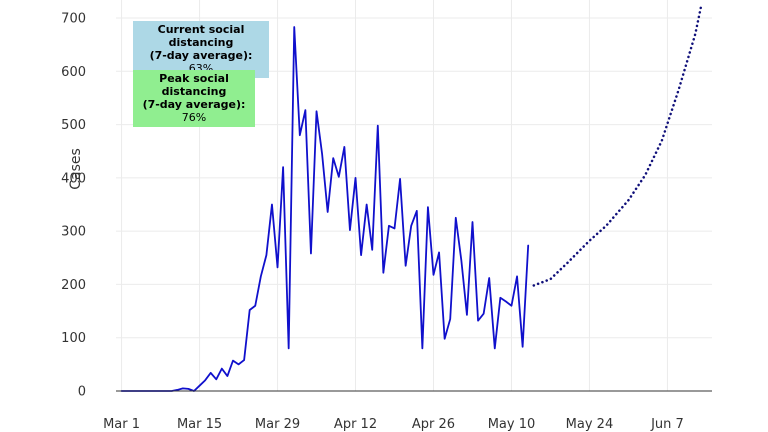 Image resolution: width=768 pixels, height=432 pixels. I want to click on y-tick-labels: 0 100 200 300 400 500 600 700, so click(73, 206).